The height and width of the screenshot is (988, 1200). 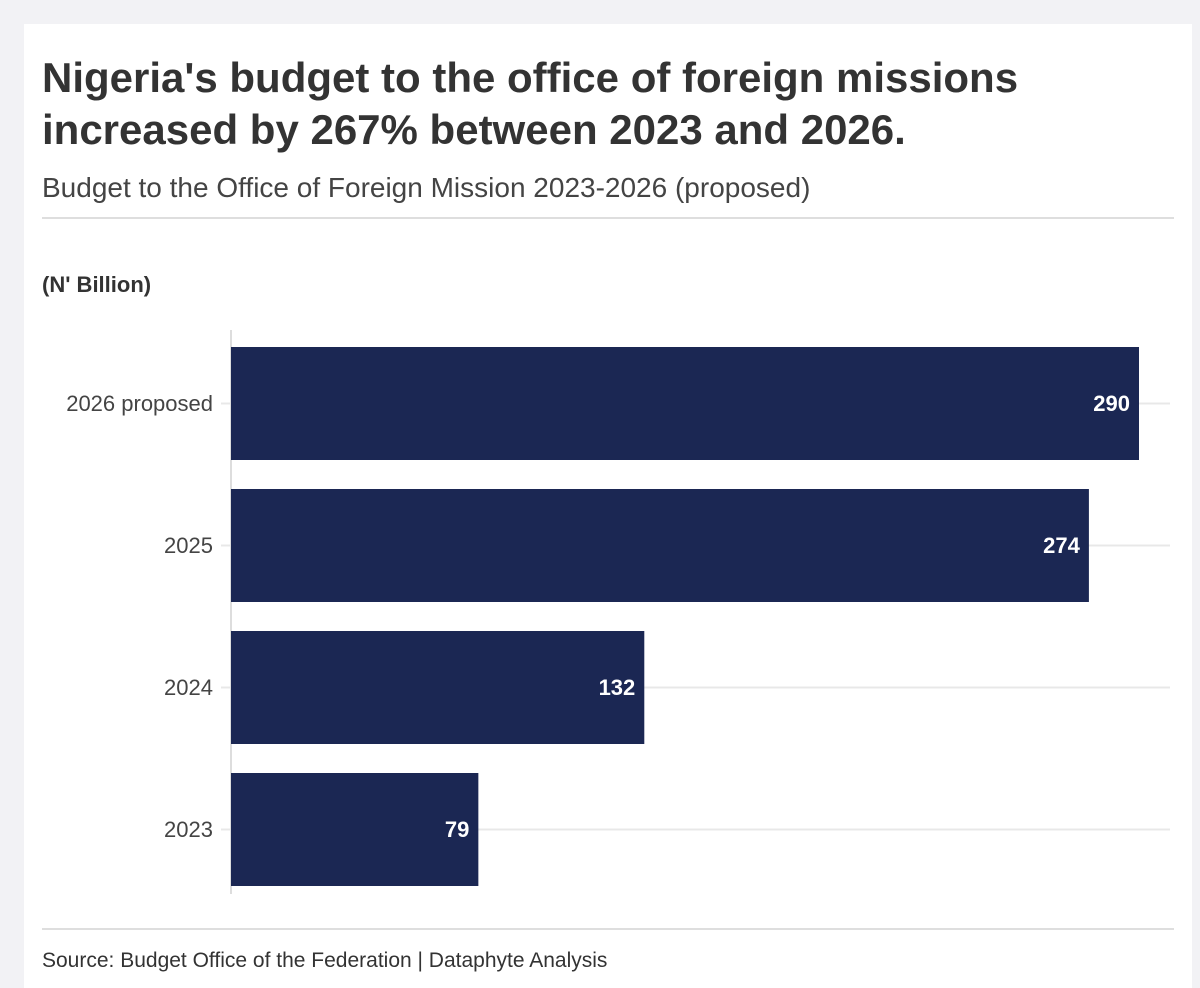 I want to click on footer-divider, so click(x=608, y=929).